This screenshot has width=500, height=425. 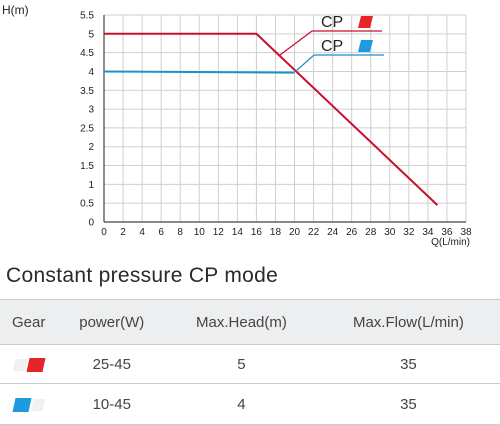 I want to click on gear-blue-icon, so click(x=28, y=404).